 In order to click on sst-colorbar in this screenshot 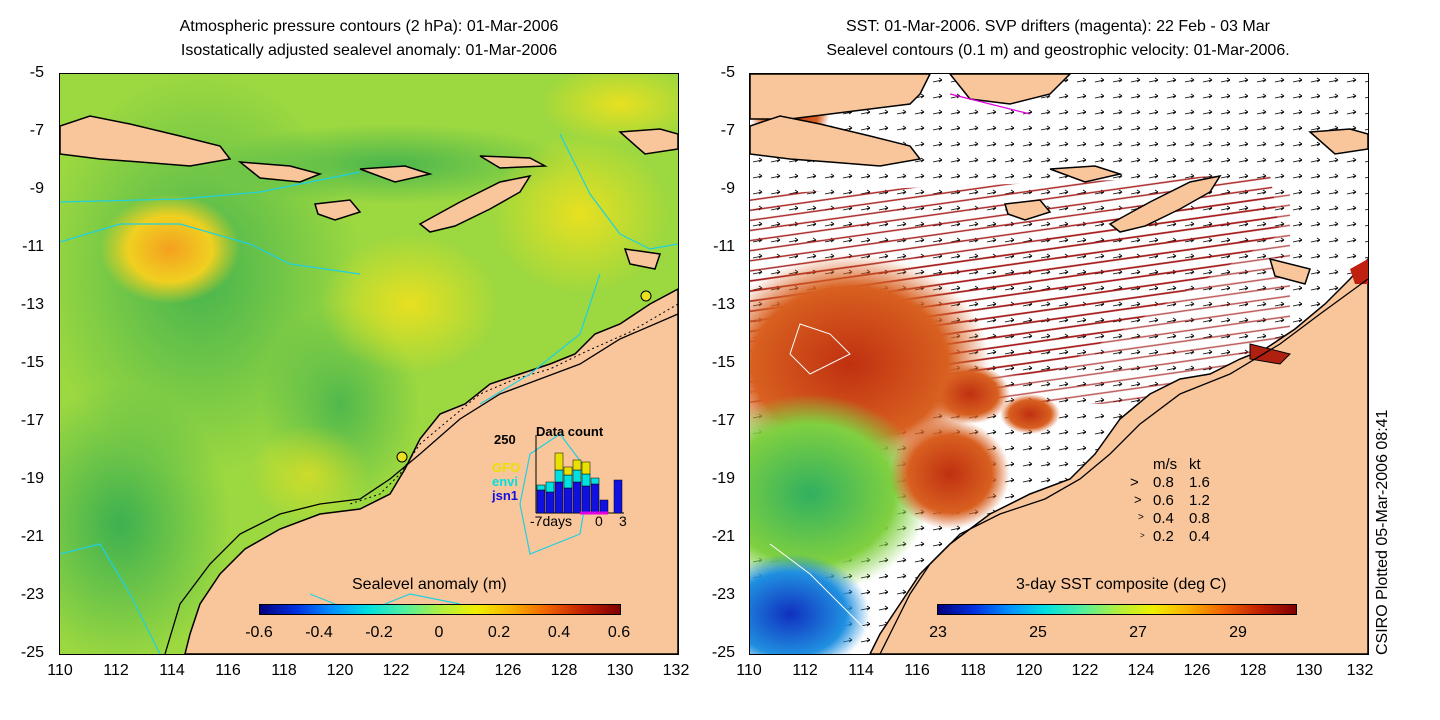, I will do `click(1117, 609)`.